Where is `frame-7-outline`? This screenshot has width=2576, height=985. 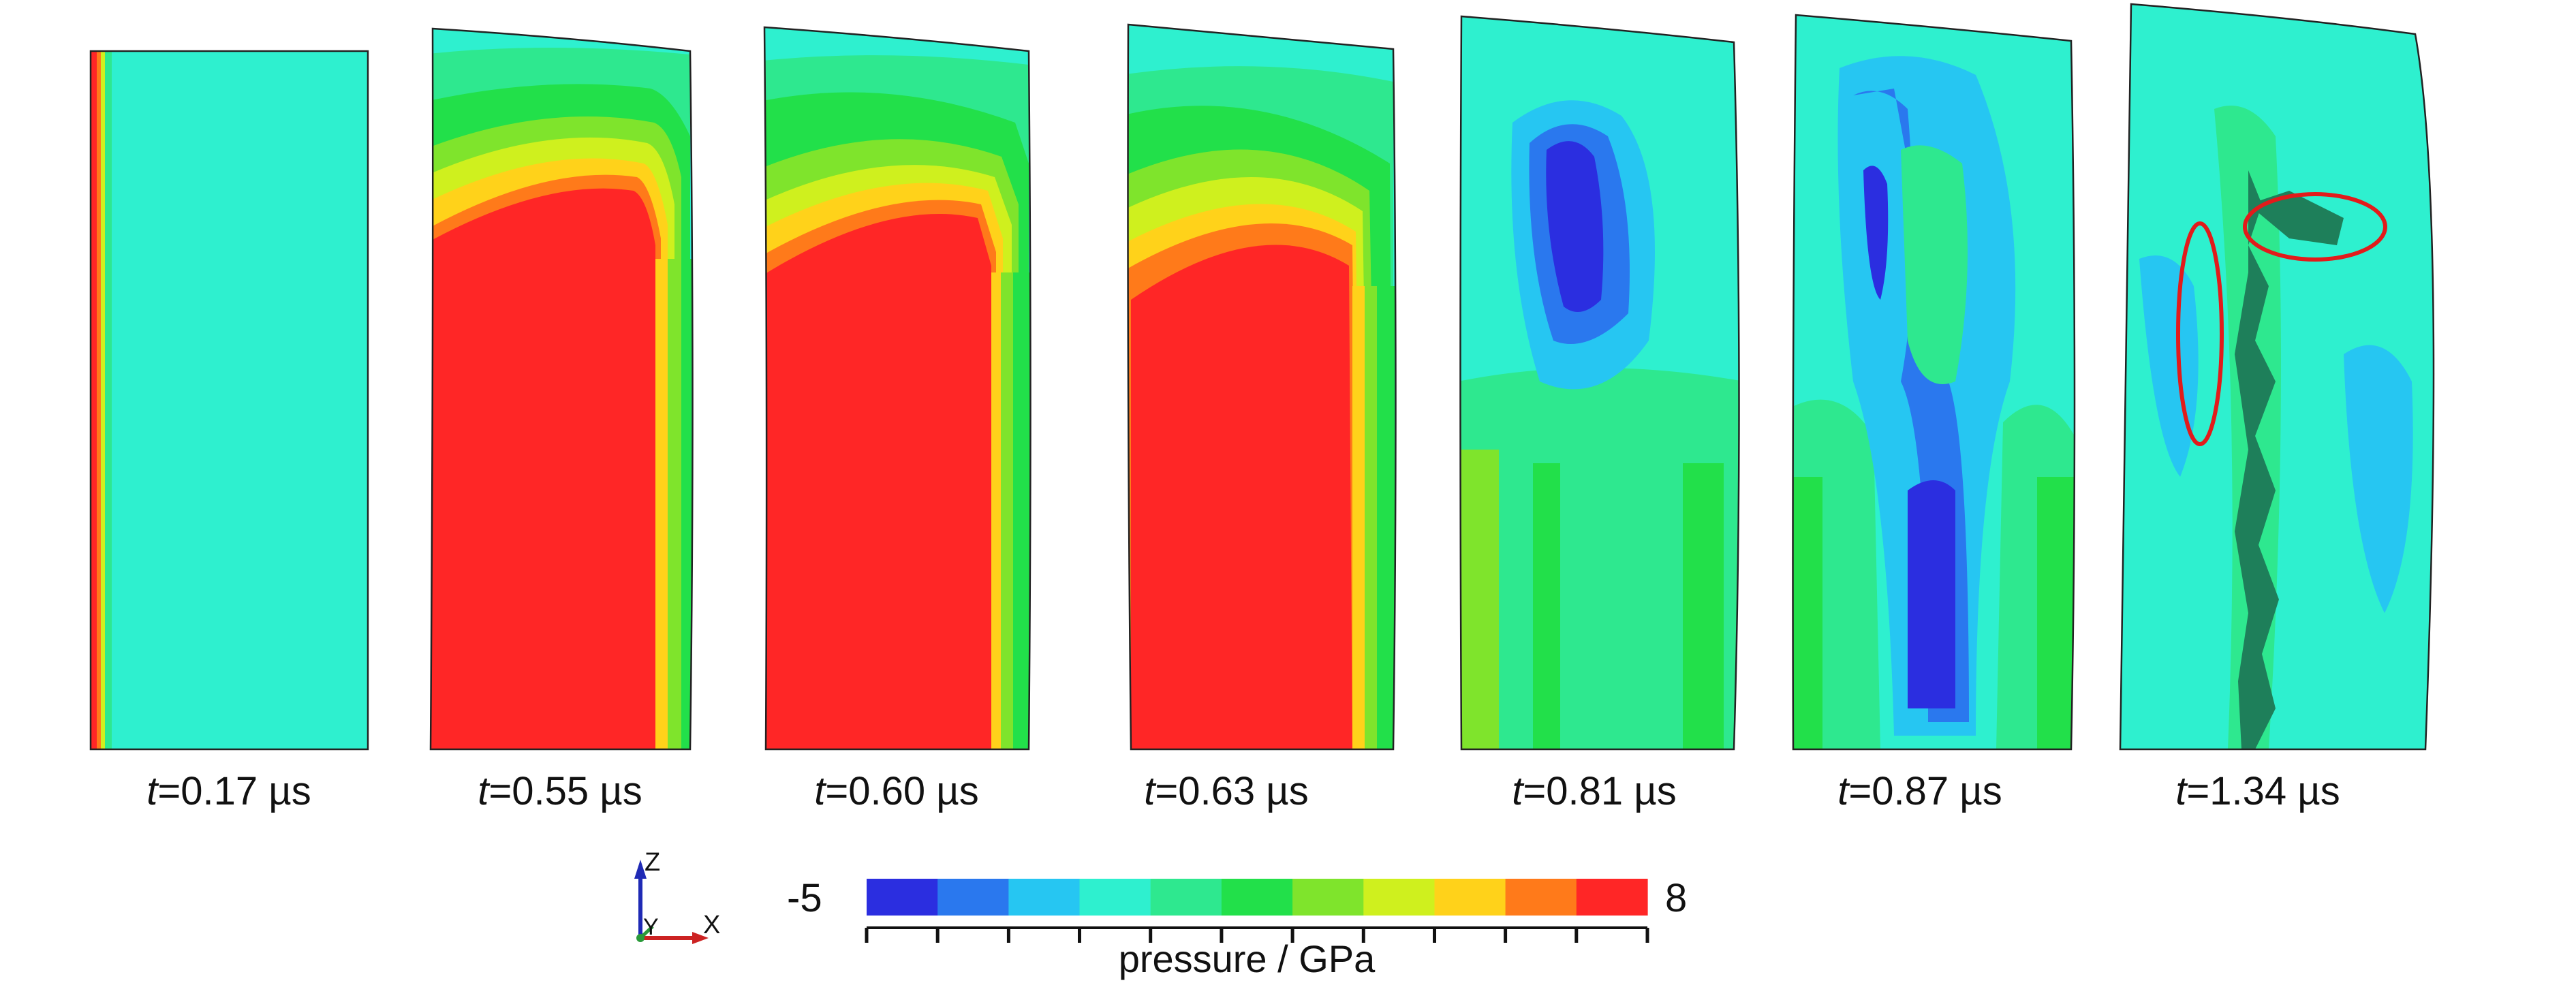
frame-7-outline is located at coordinates (2277, 377).